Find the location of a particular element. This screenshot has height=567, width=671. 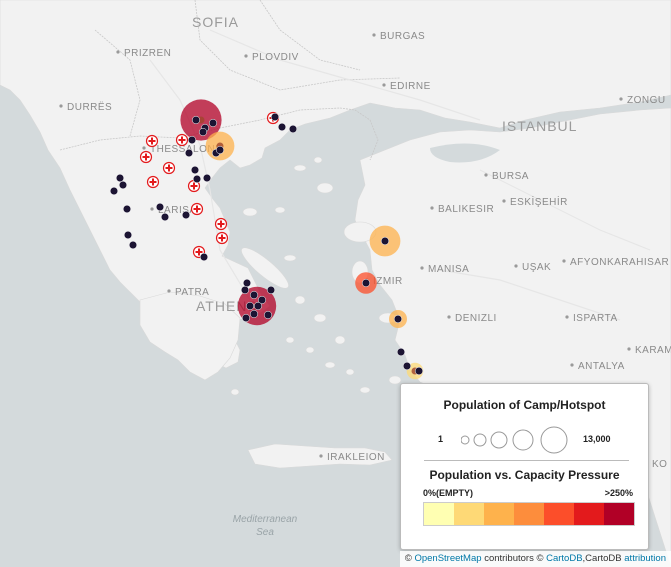

city-label: EDIRNE is located at coordinates (410, 86).